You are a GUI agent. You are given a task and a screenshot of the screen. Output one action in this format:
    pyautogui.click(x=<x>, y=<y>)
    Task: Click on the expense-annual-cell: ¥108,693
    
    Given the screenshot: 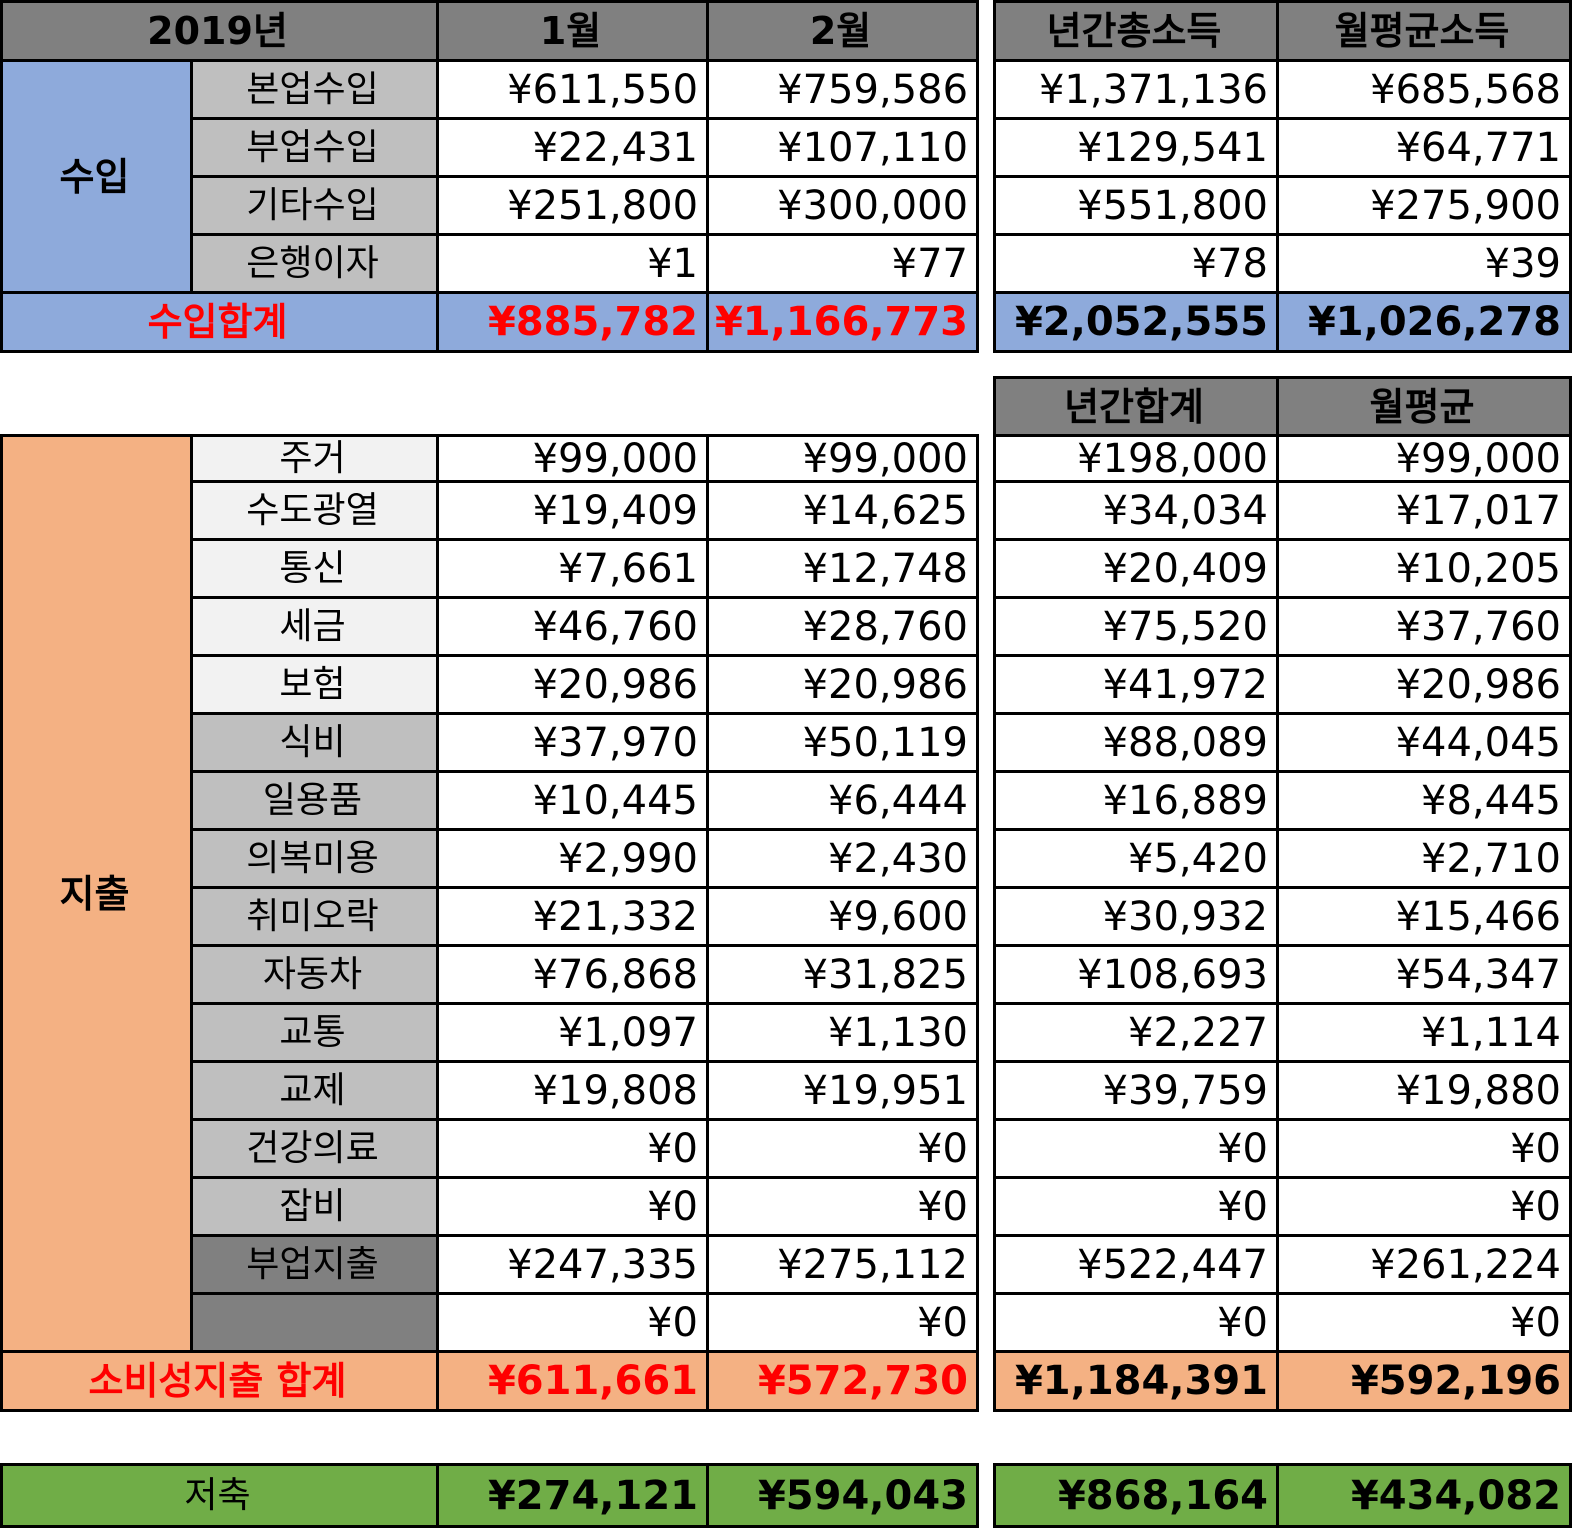 What is the action you would take?
    pyautogui.click(x=1136, y=974)
    